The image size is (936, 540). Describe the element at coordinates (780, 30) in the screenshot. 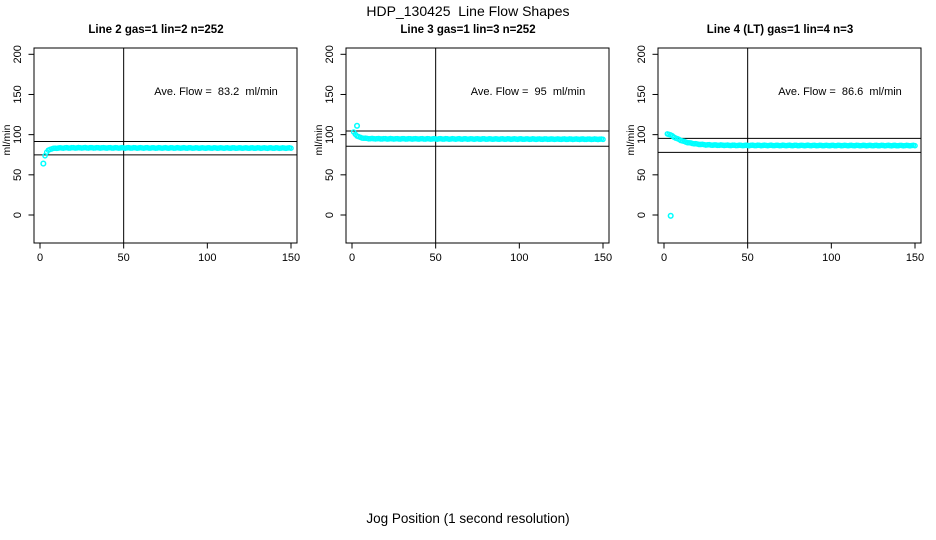

I see `panel-title: Line 4 (LT) gas=1 lin=4 n=3` at that location.